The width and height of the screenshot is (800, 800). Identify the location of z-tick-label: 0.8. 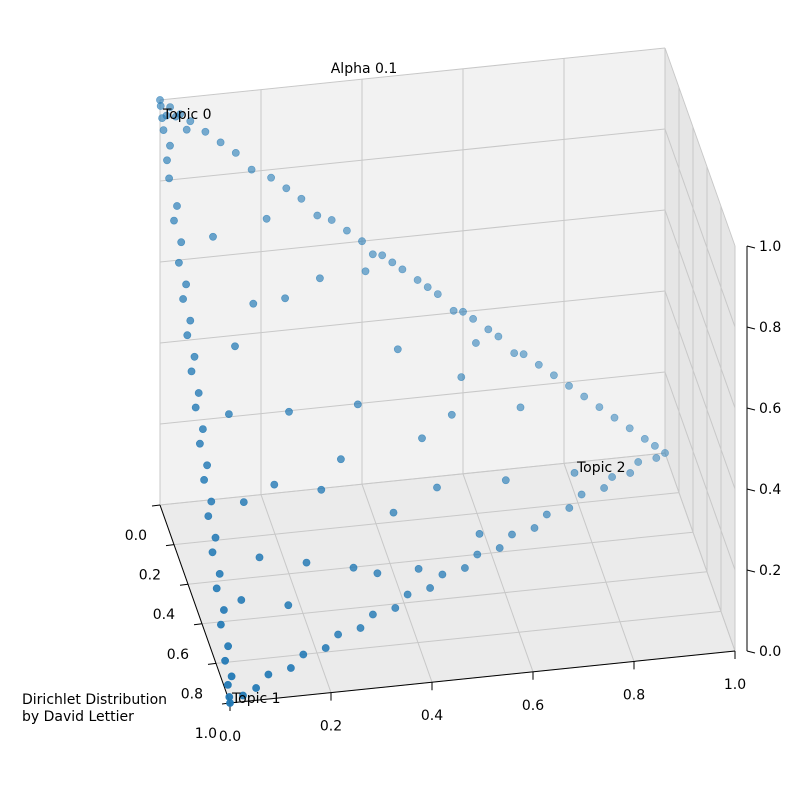
(770, 328).